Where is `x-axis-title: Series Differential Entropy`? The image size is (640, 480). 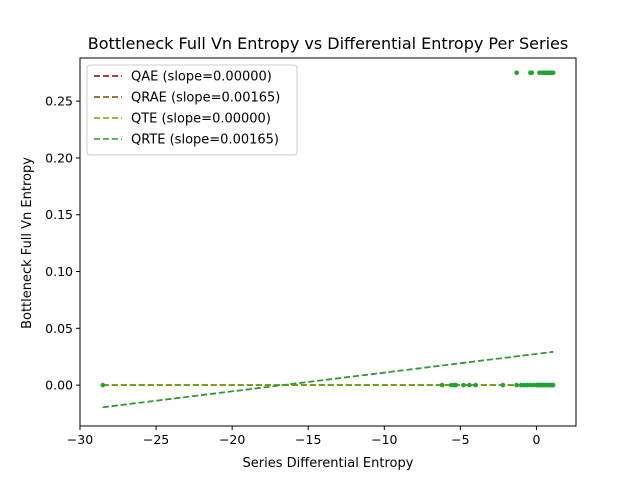
x-axis-title: Series Differential Entropy is located at coordinates (328, 463).